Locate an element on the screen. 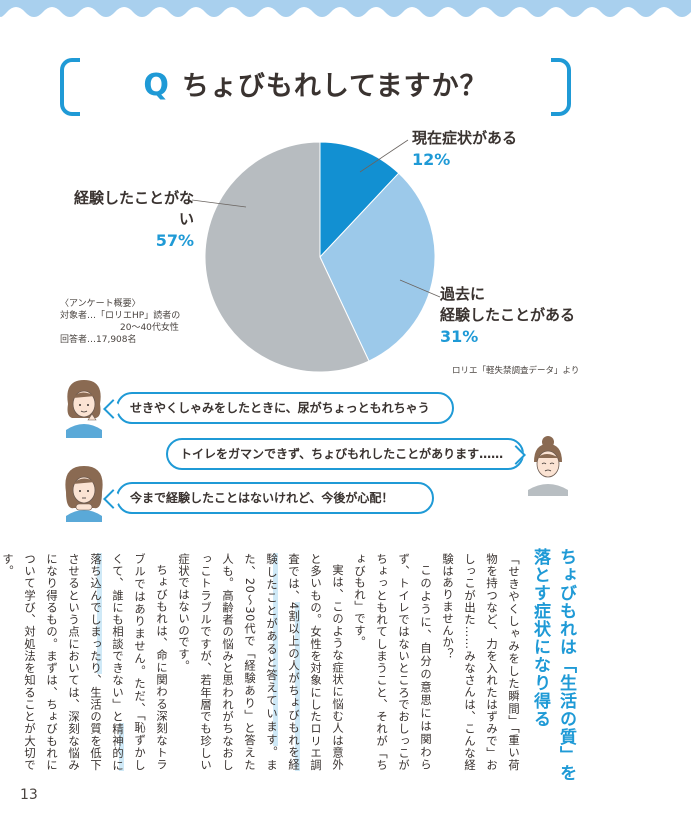 The width and height of the screenshot is (691, 815). survey-line-1: 〈アンケート概要〉 is located at coordinates (100, 304).